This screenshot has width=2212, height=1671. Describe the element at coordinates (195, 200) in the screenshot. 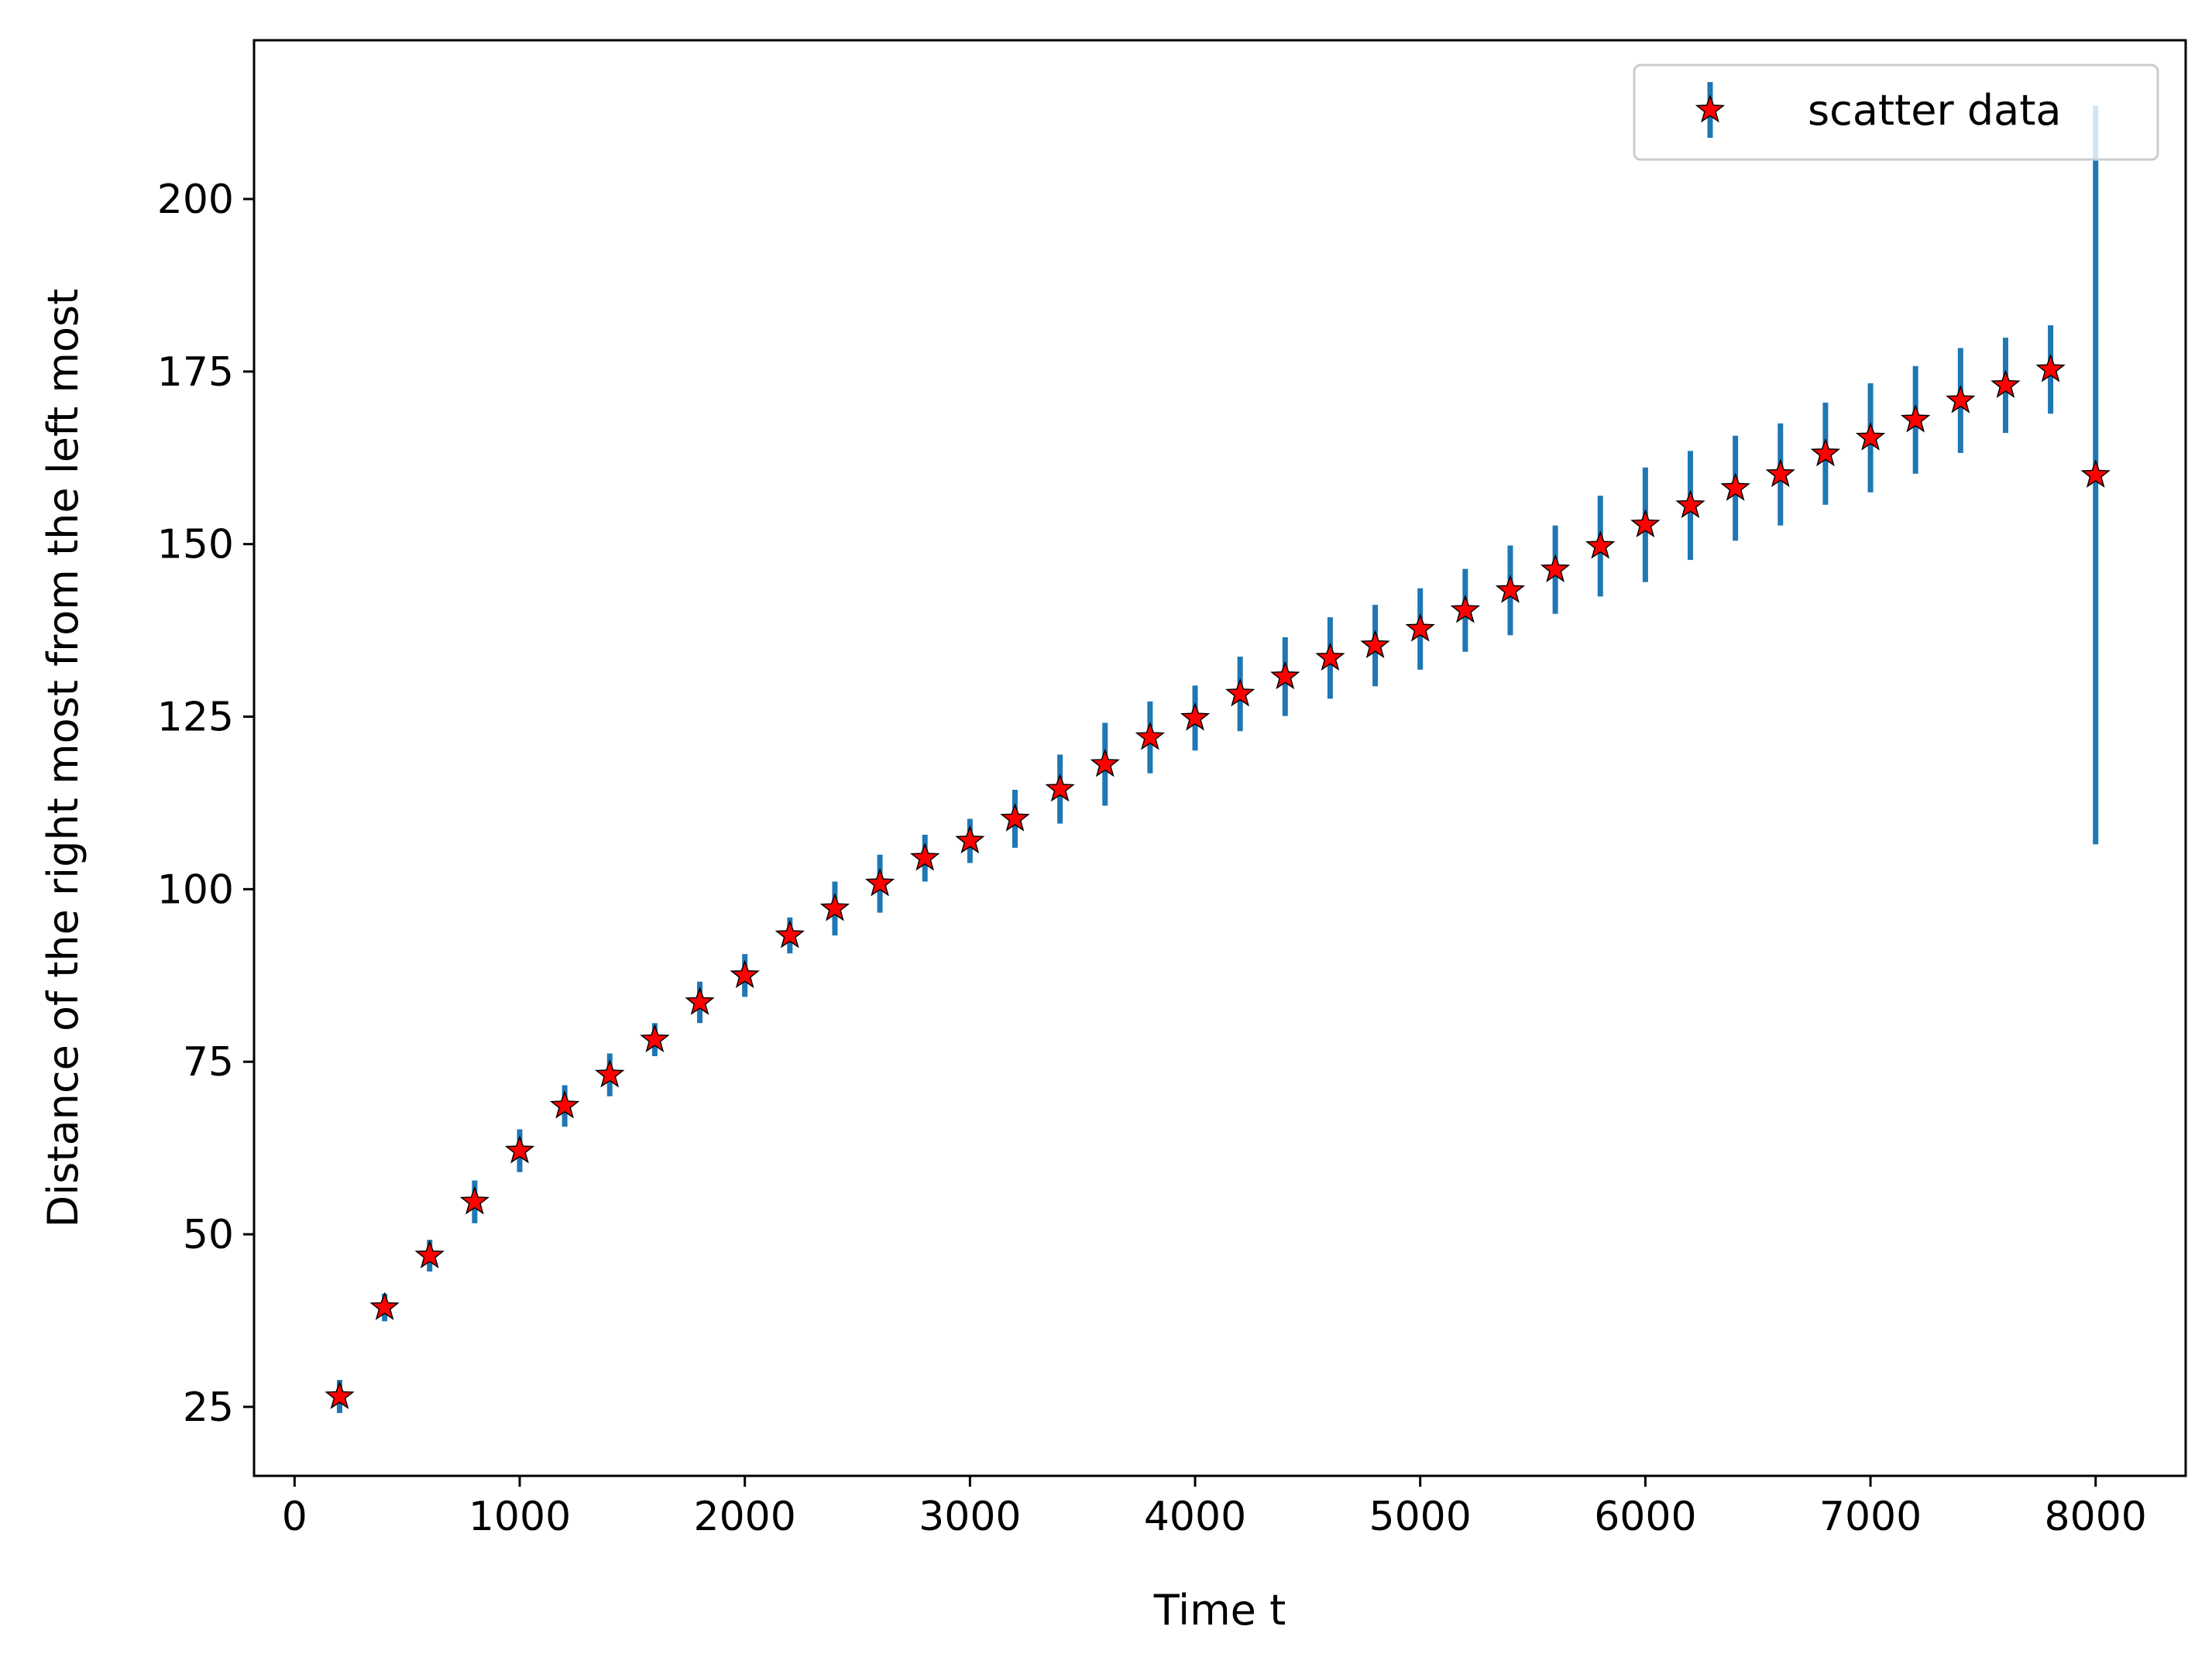

I see `y-tick-label: 200` at that location.